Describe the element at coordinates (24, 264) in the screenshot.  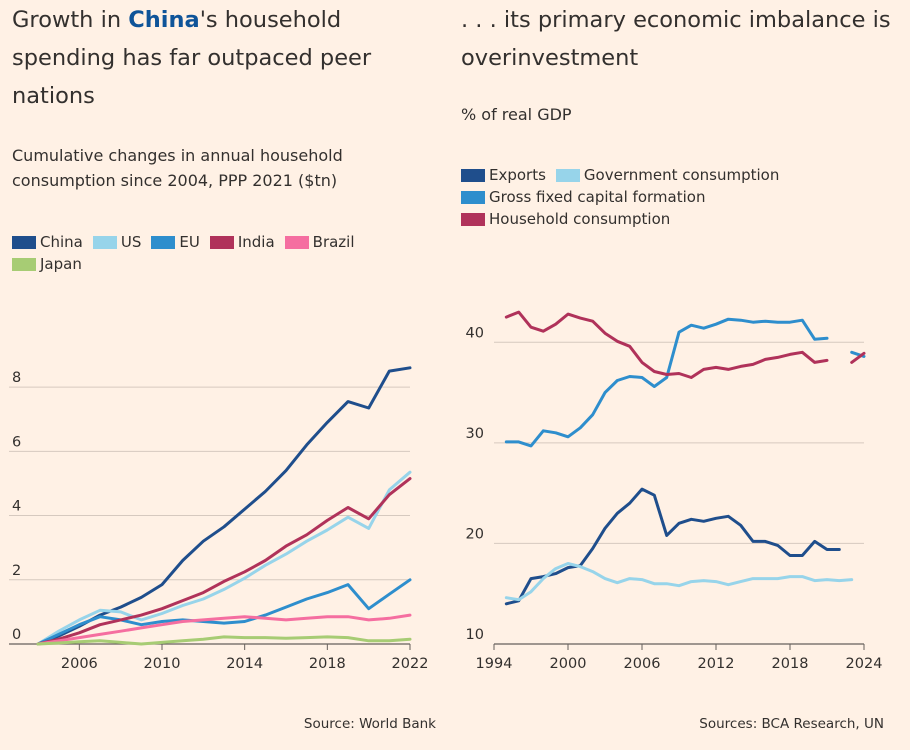
I see `legend-japan-swatch` at that location.